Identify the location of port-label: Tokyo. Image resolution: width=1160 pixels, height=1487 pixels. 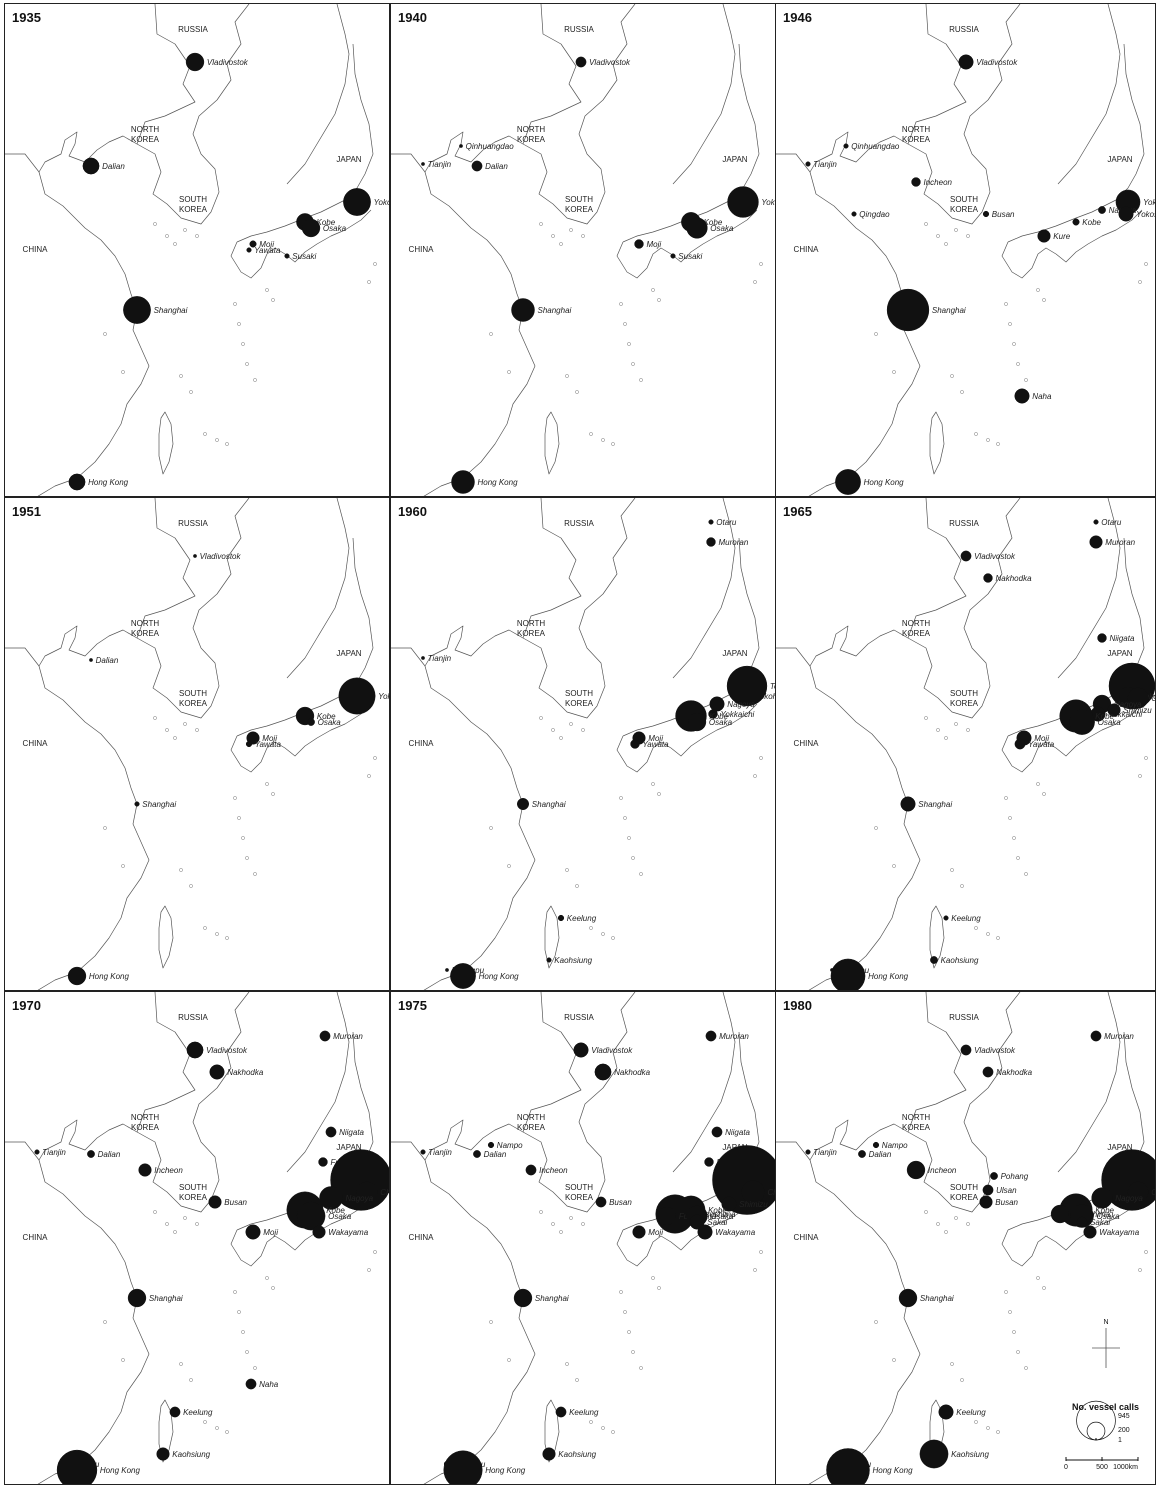
(773, 686).